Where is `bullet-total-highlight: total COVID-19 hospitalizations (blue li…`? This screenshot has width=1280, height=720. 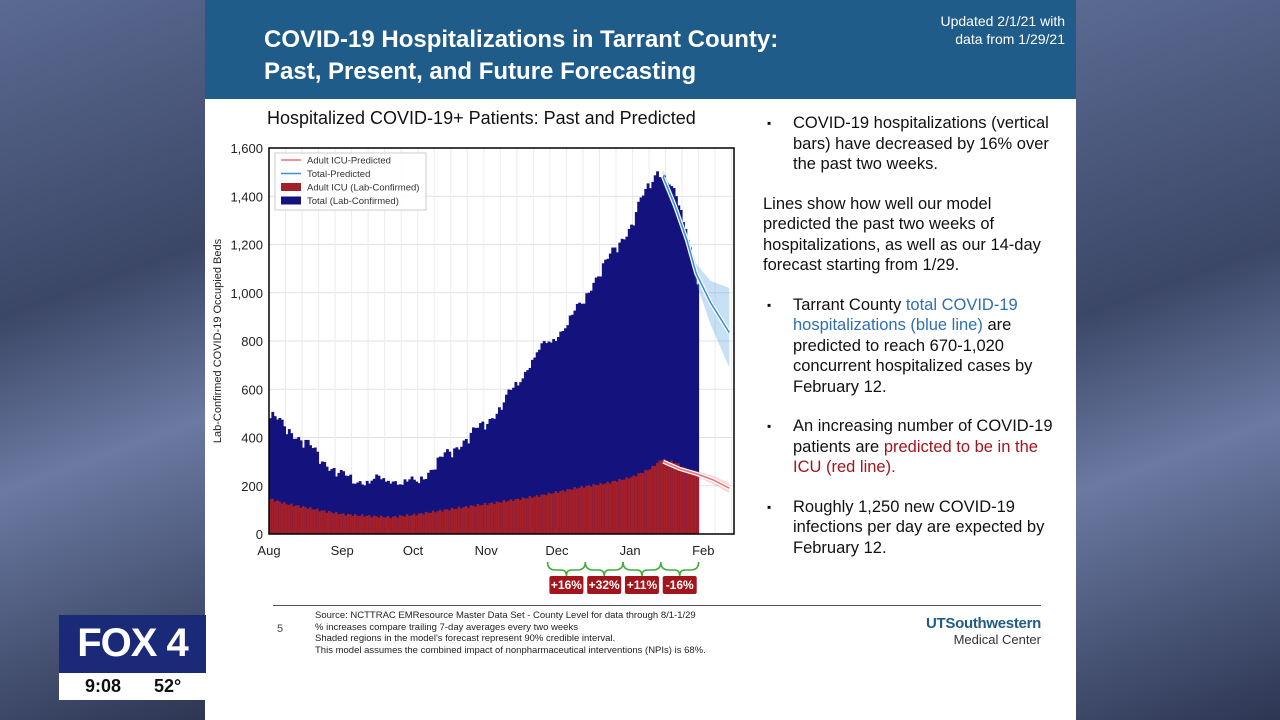 bullet-total-highlight: total COVID-19 hospitalizations (blue li… is located at coordinates (905, 315).